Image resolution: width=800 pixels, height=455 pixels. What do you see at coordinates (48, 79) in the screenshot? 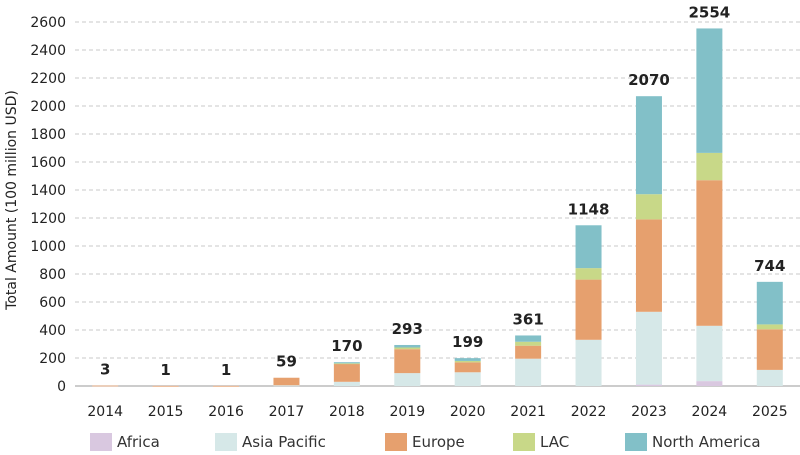
I see `y-tick-label: 2200` at bounding box center [48, 79].